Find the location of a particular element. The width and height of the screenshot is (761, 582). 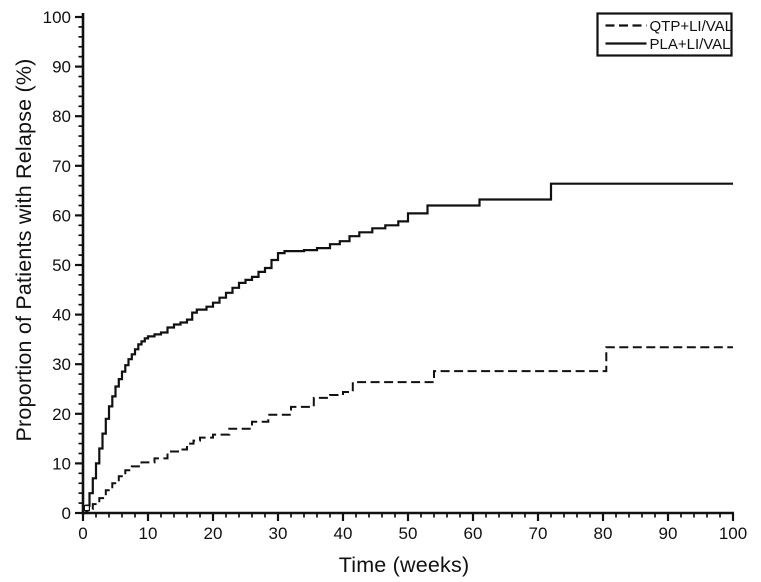

x-tick-label: 90 is located at coordinates (668, 533).